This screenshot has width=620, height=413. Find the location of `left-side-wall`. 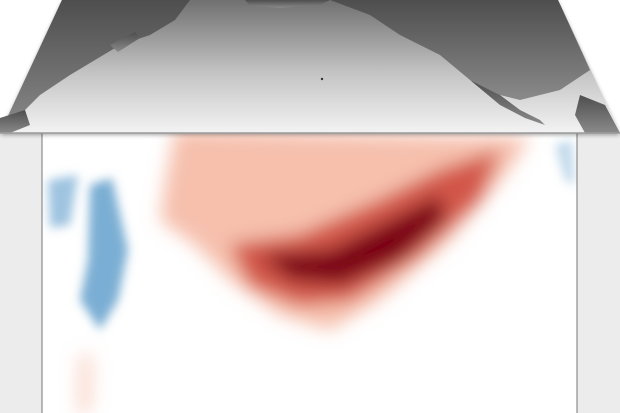

left-side-wall is located at coordinates (21, 273).